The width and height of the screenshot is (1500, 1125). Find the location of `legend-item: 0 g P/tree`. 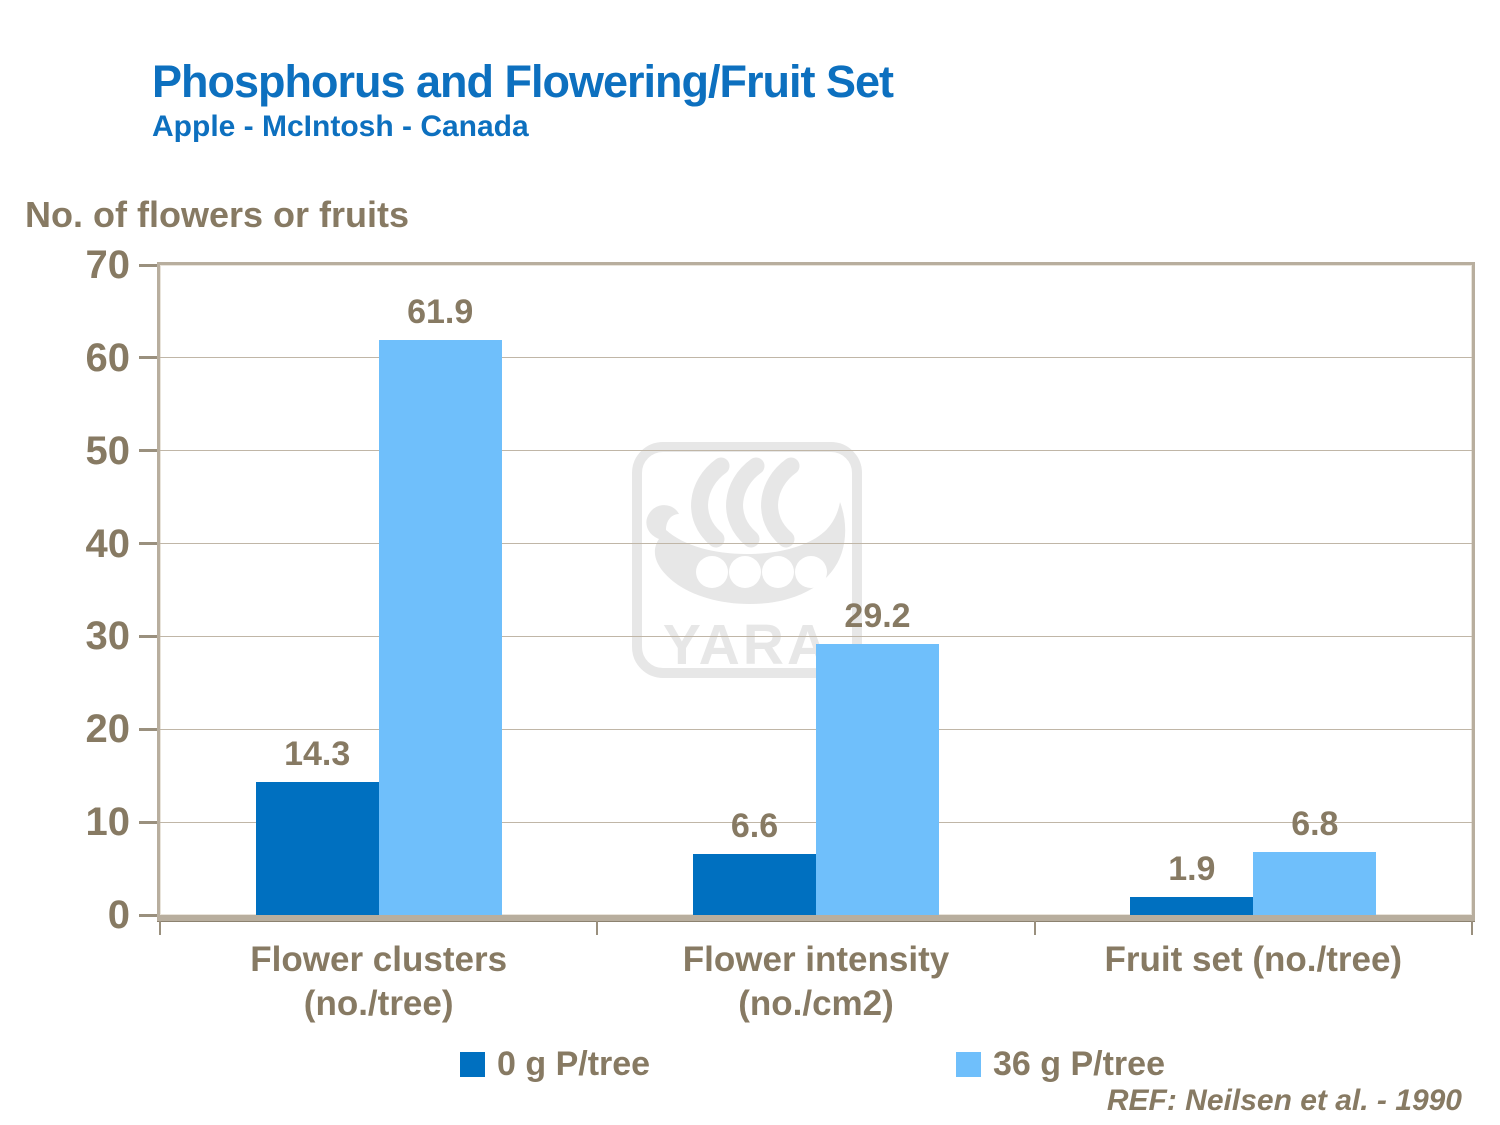

legend-item: 0 g P/tree is located at coordinates (555, 1063).